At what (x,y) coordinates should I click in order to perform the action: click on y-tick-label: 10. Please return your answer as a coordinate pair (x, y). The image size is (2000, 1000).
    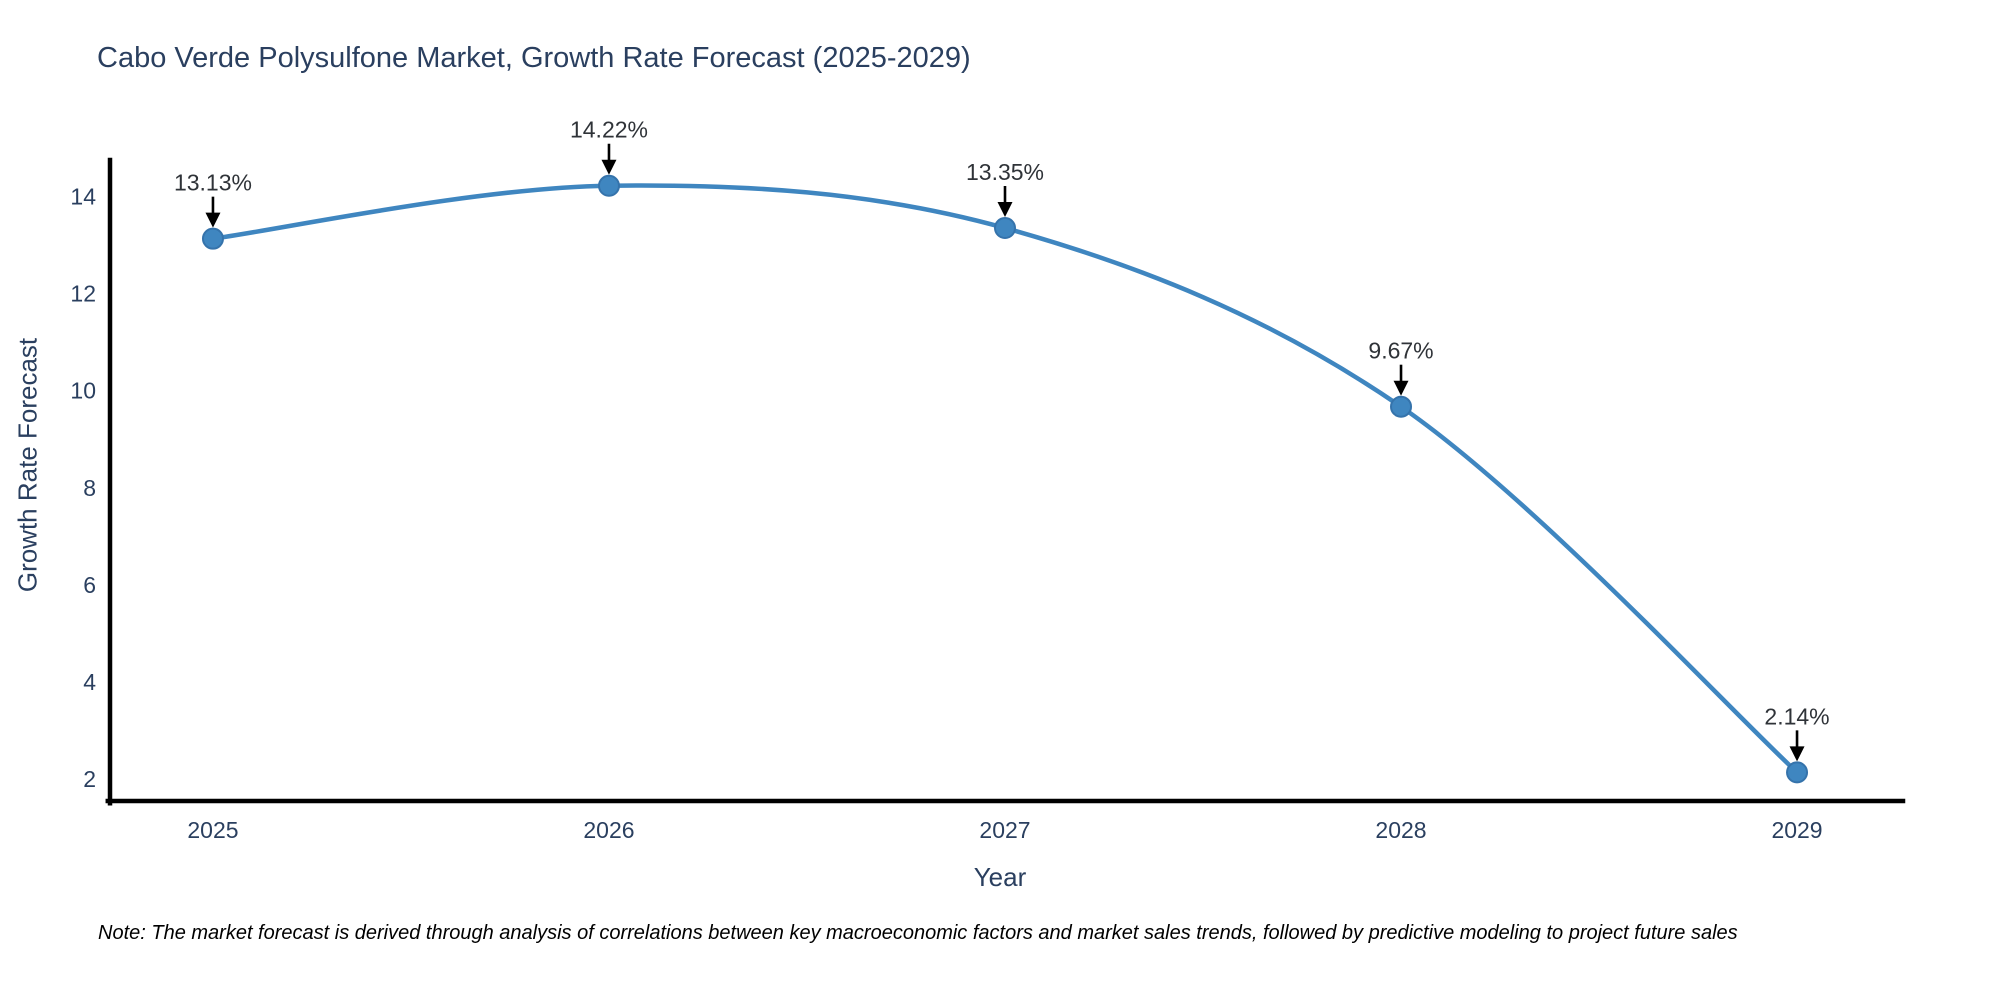
    Looking at the image, I should click on (83, 391).